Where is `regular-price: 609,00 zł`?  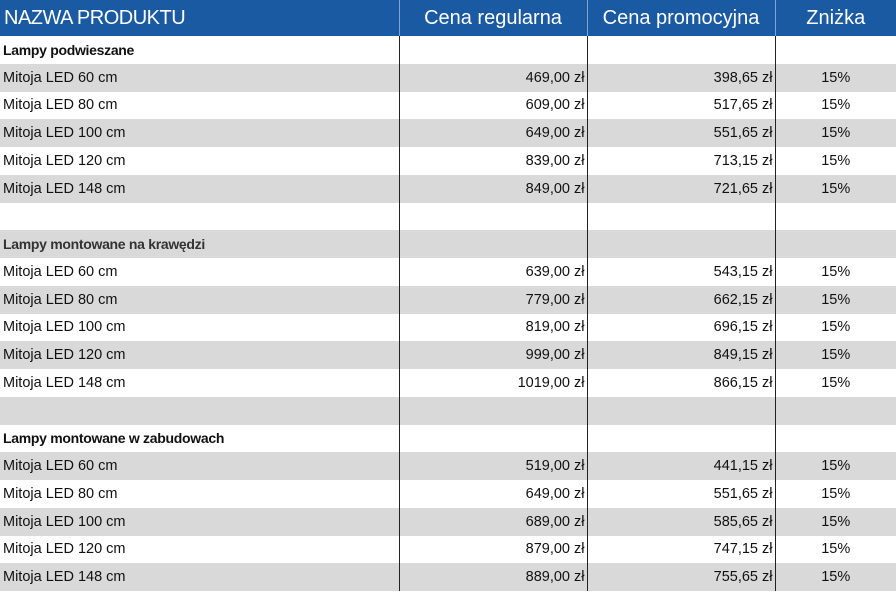 regular-price: 609,00 zł is located at coordinates (493, 105).